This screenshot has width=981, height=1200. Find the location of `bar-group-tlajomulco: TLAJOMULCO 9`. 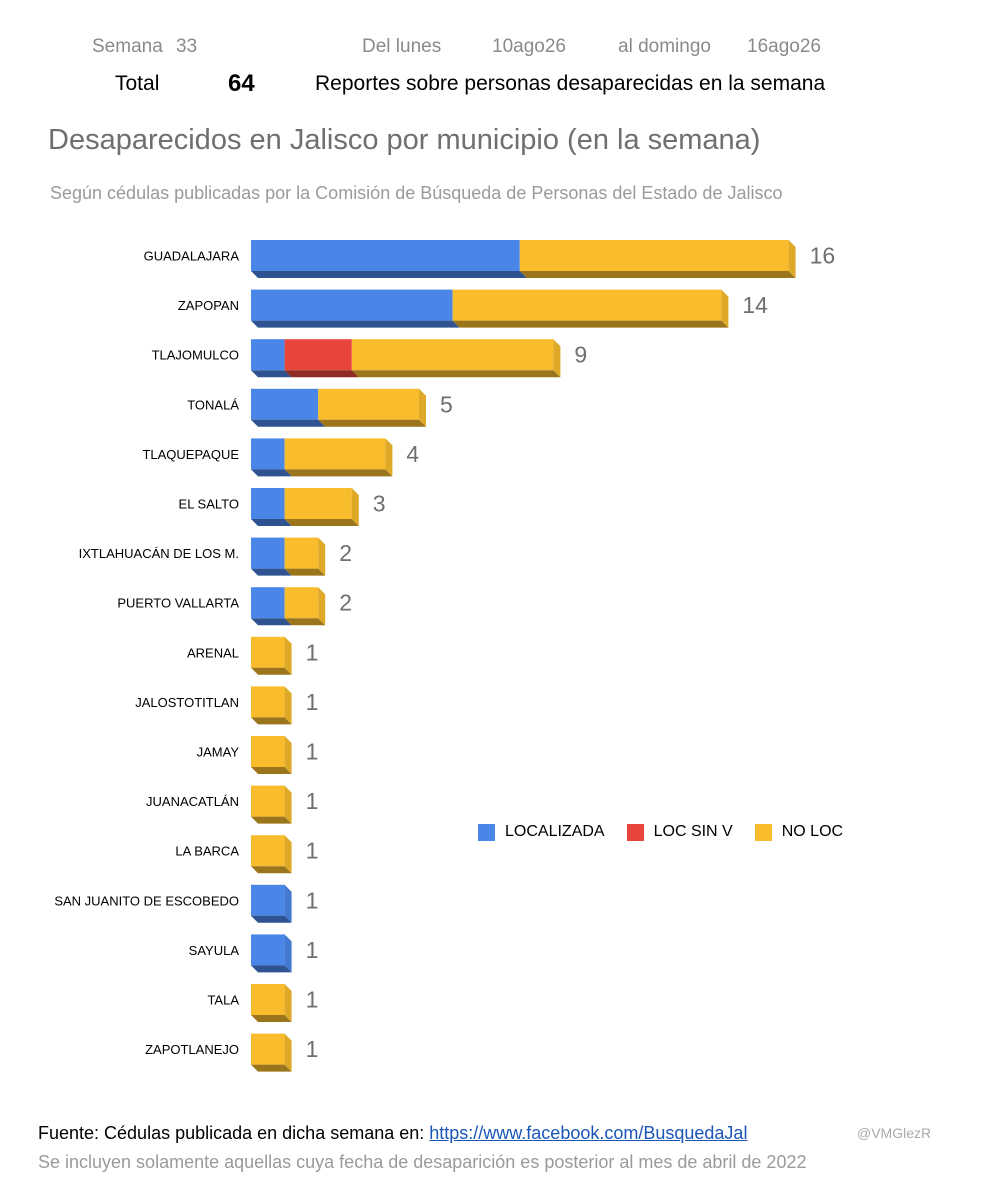

bar-group-tlajomulco: TLAJOMULCO 9 is located at coordinates (369, 358).